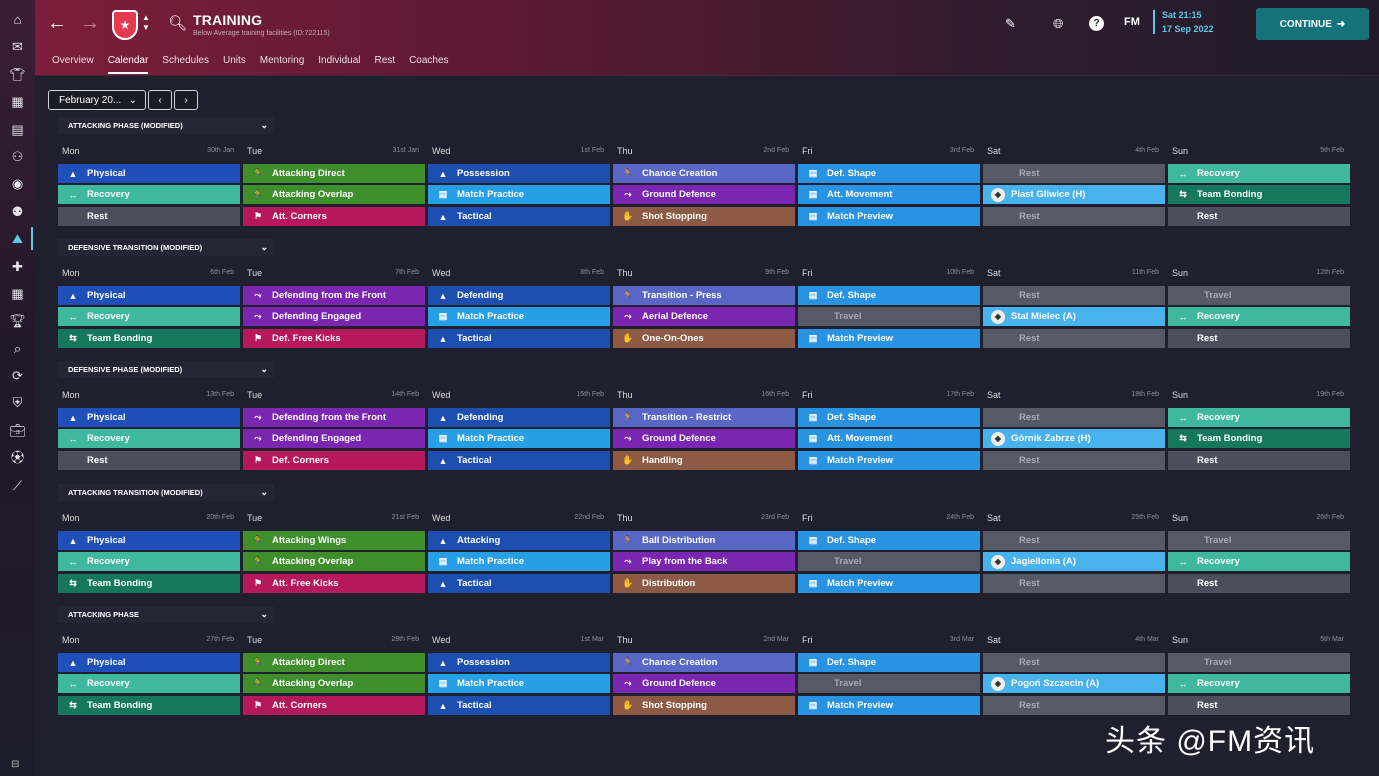 The height and width of the screenshot is (776, 1379). I want to click on training-session: ✋ Handling, so click(704, 460).